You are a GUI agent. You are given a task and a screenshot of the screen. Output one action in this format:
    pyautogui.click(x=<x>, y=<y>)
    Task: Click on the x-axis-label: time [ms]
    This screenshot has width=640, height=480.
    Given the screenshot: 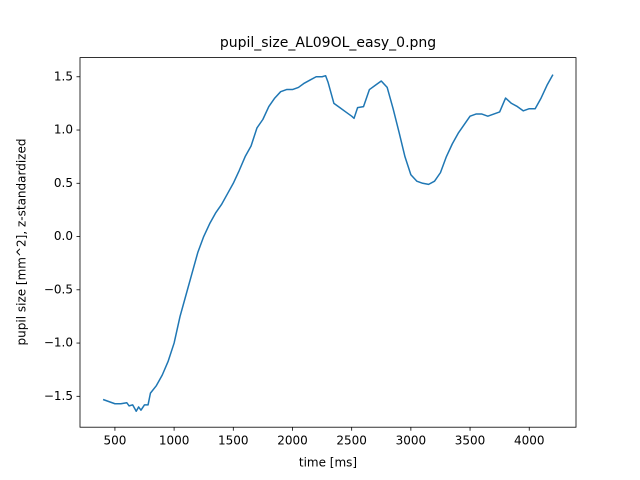 What is the action you would take?
    pyautogui.click(x=328, y=463)
    